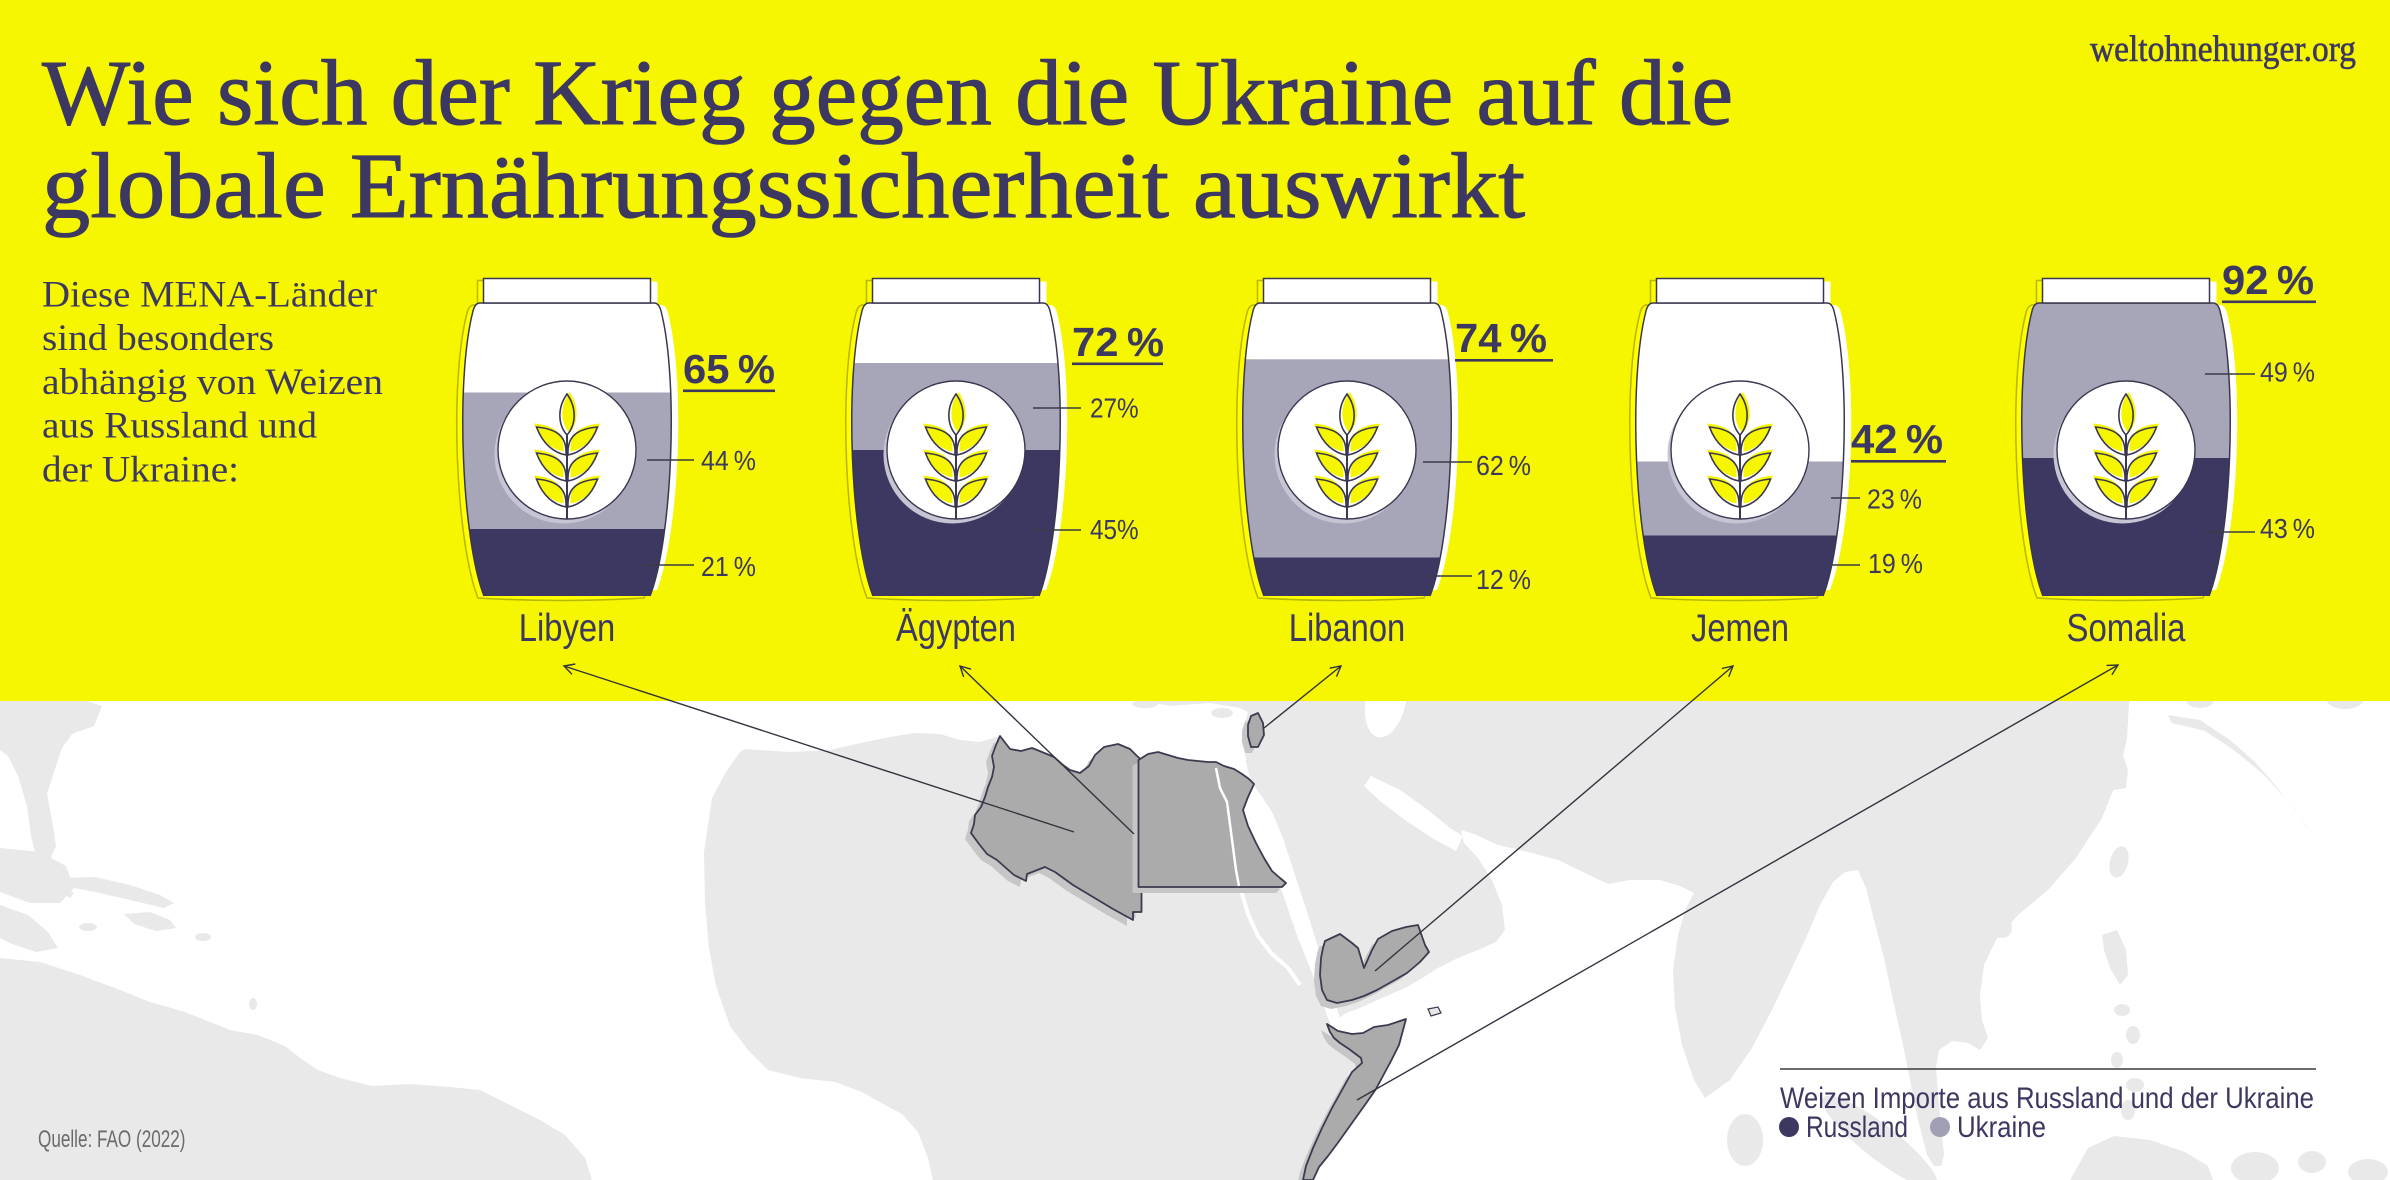  What do you see at coordinates (2268, 280) in the screenshot?
I see `svg-text: 92 %` at bounding box center [2268, 280].